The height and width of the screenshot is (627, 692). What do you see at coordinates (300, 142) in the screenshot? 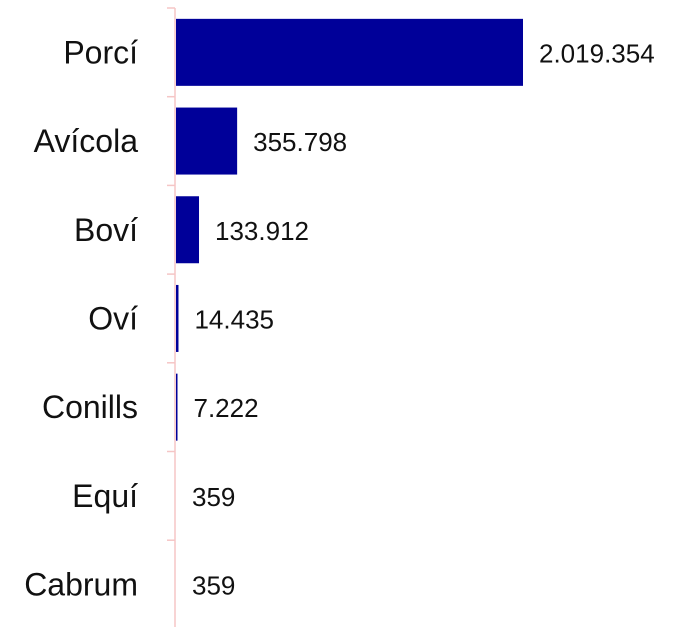
I see `value-label: 355.798` at bounding box center [300, 142].